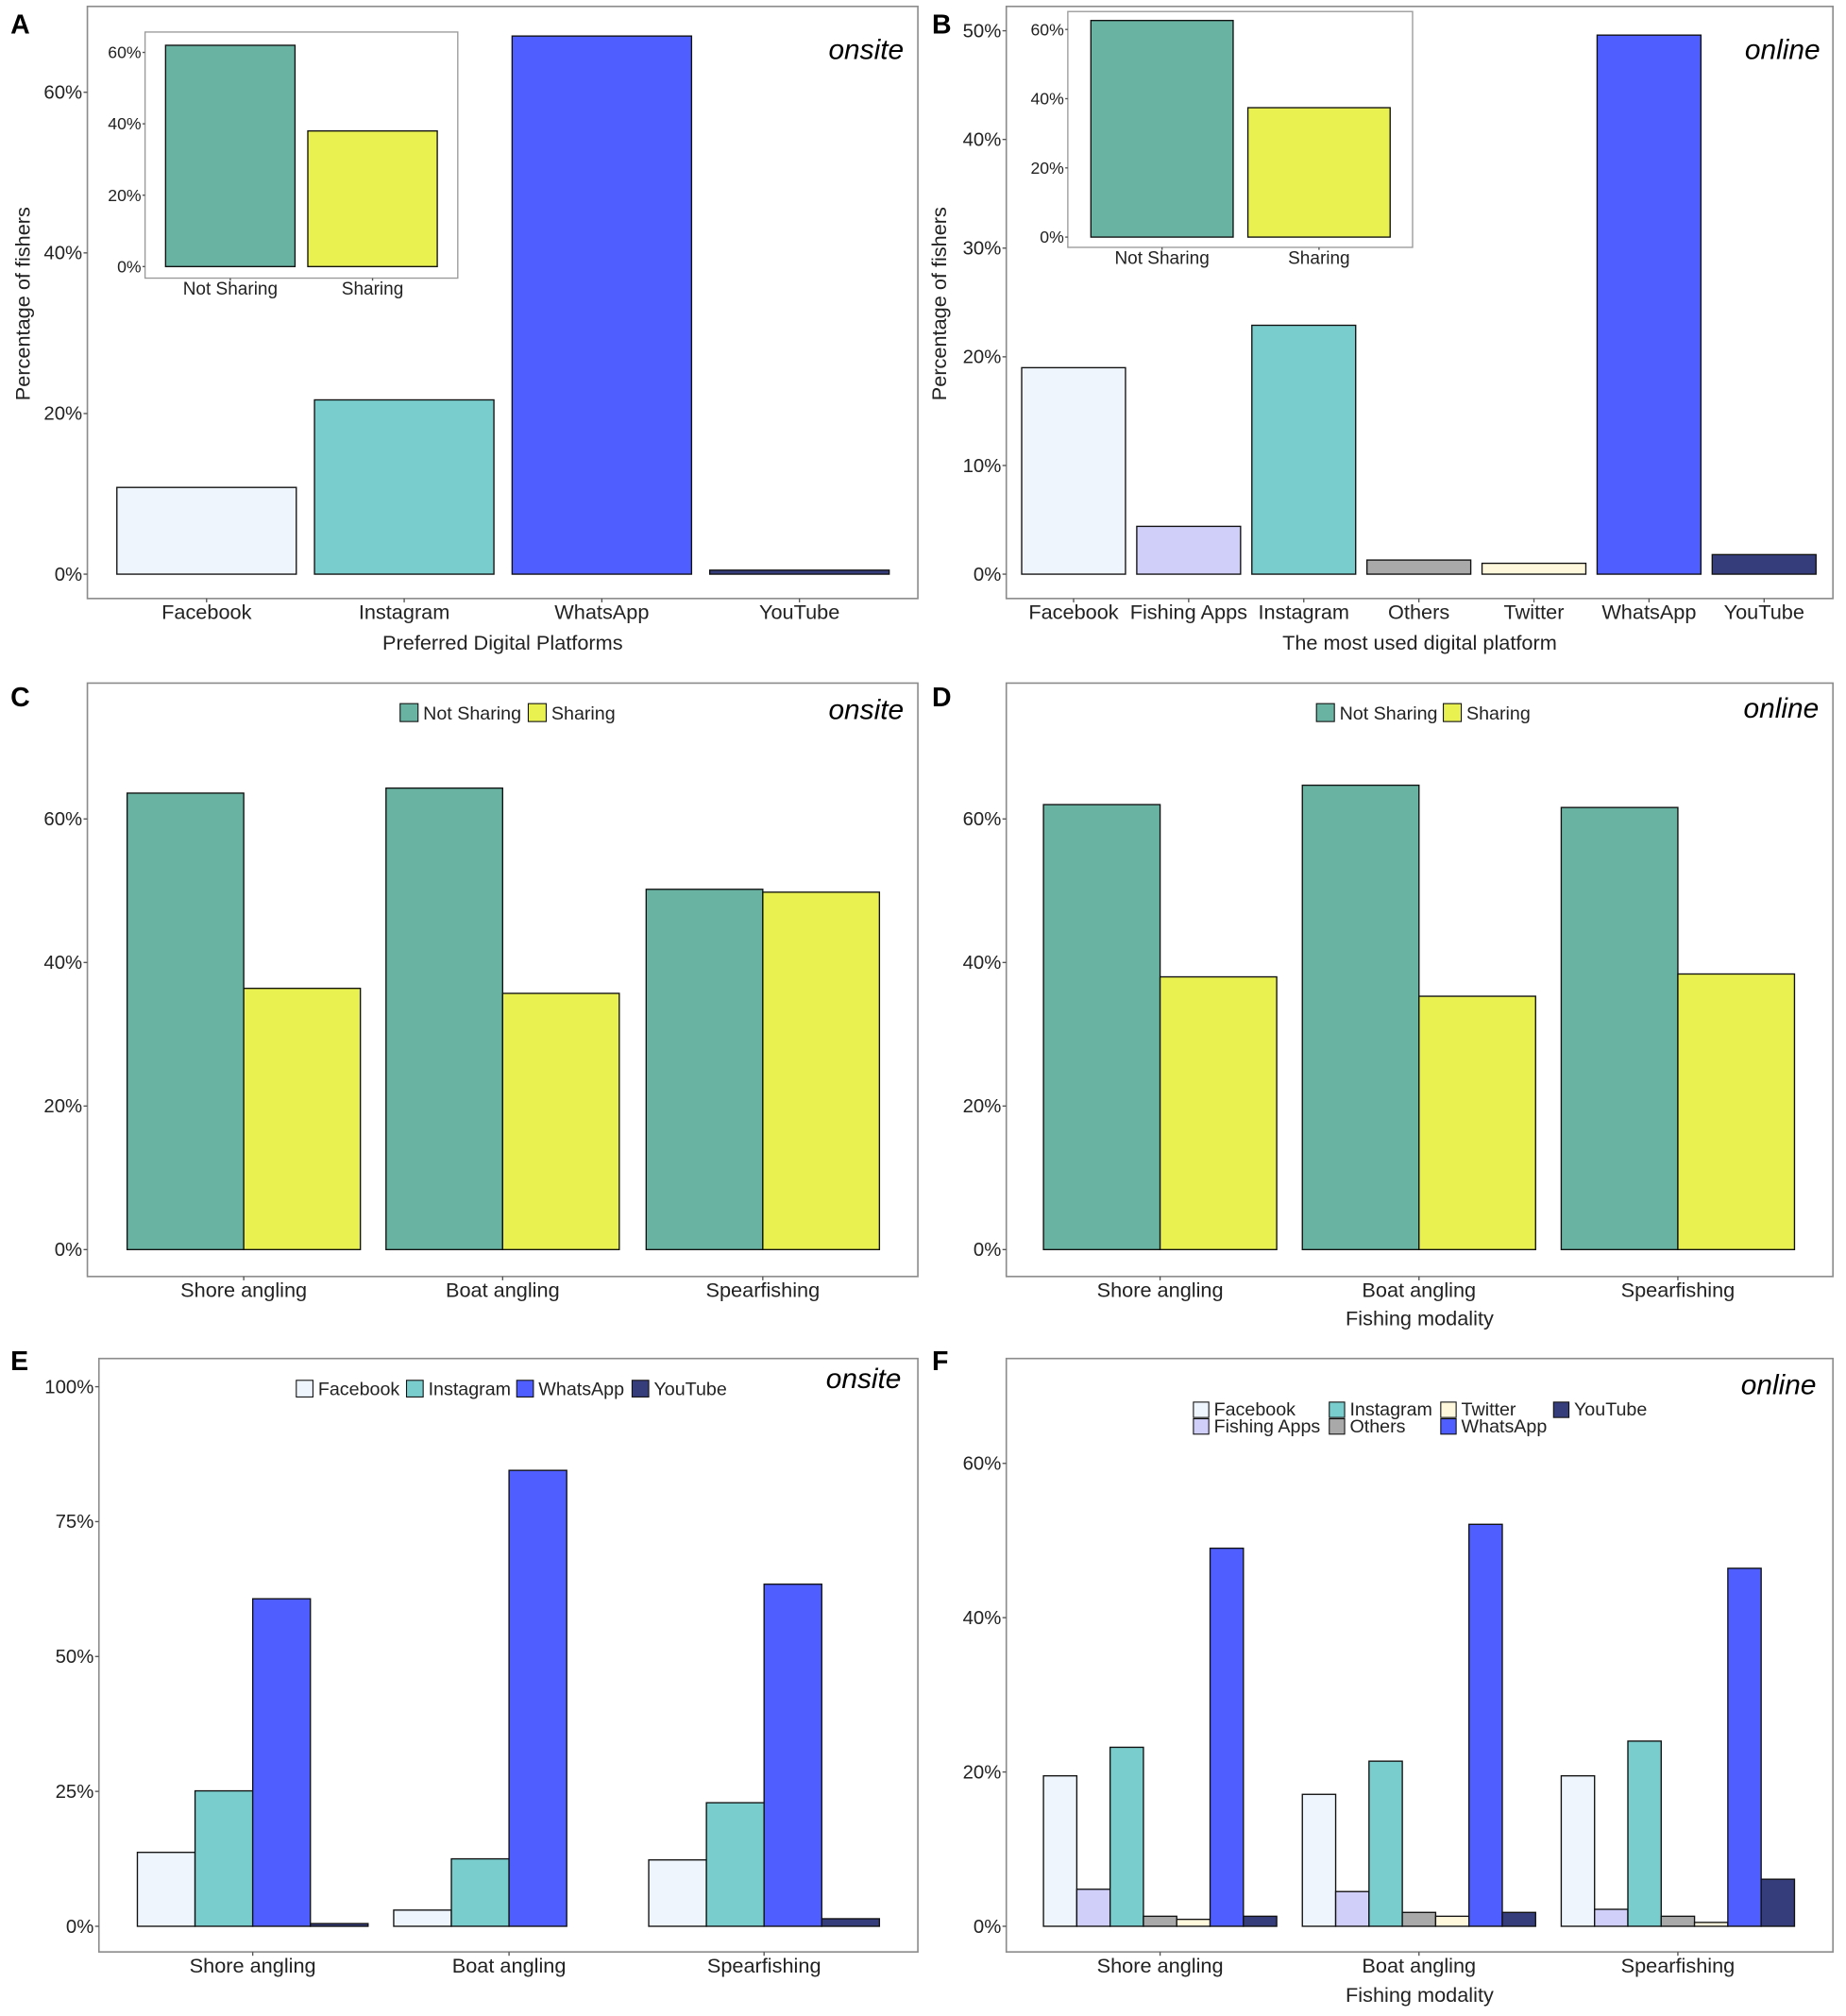 This screenshot has height=2016, width=1846. I want to click on panel-d-y-tick-label: 60%, so click(983, 819).